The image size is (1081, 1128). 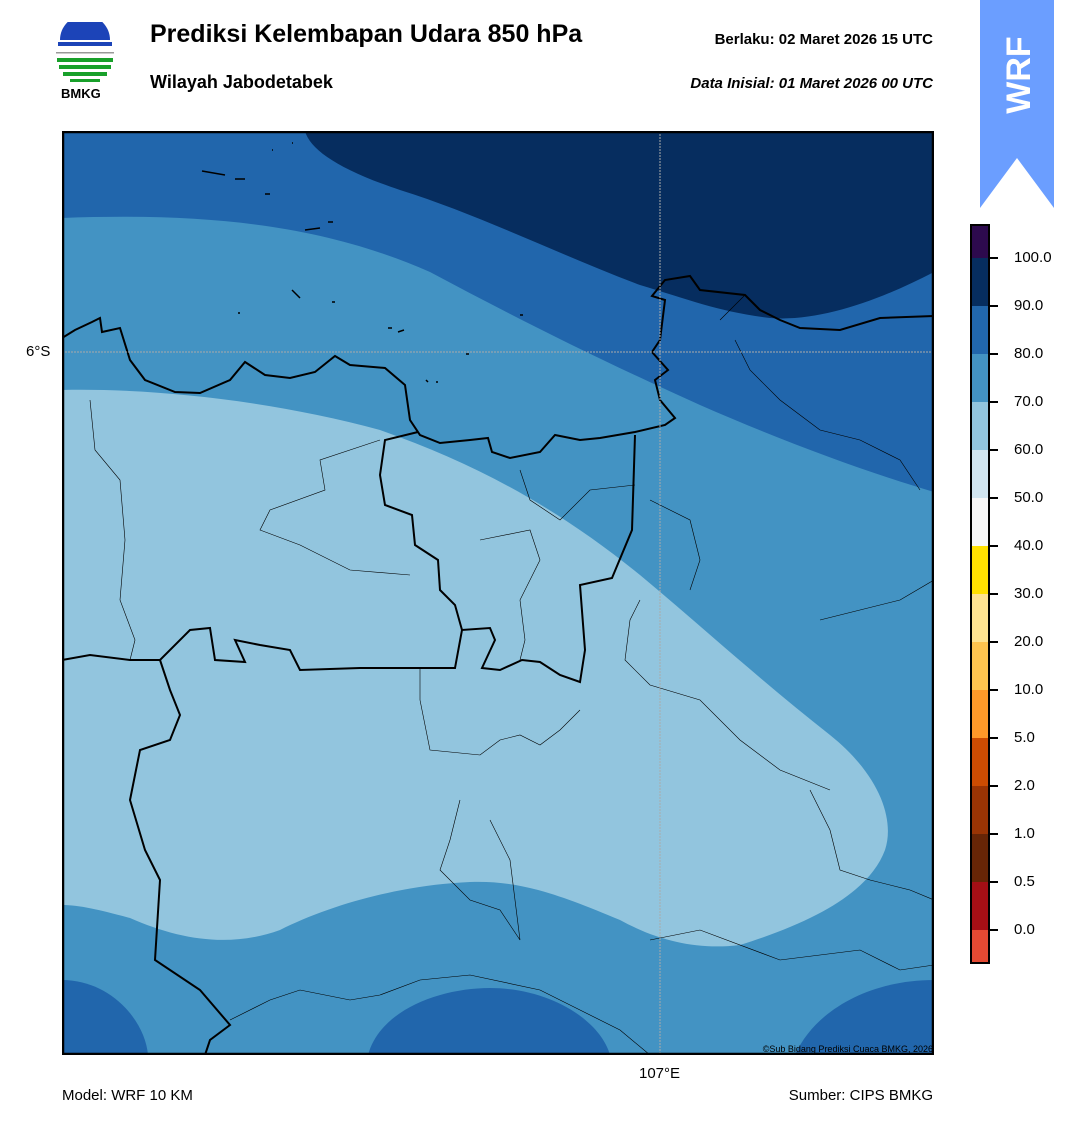 What do you see at coordinates (1029, 353) in the screenshot?
I see `colorbar-tick-label: 80.0` at bounding box center [1029, 353].